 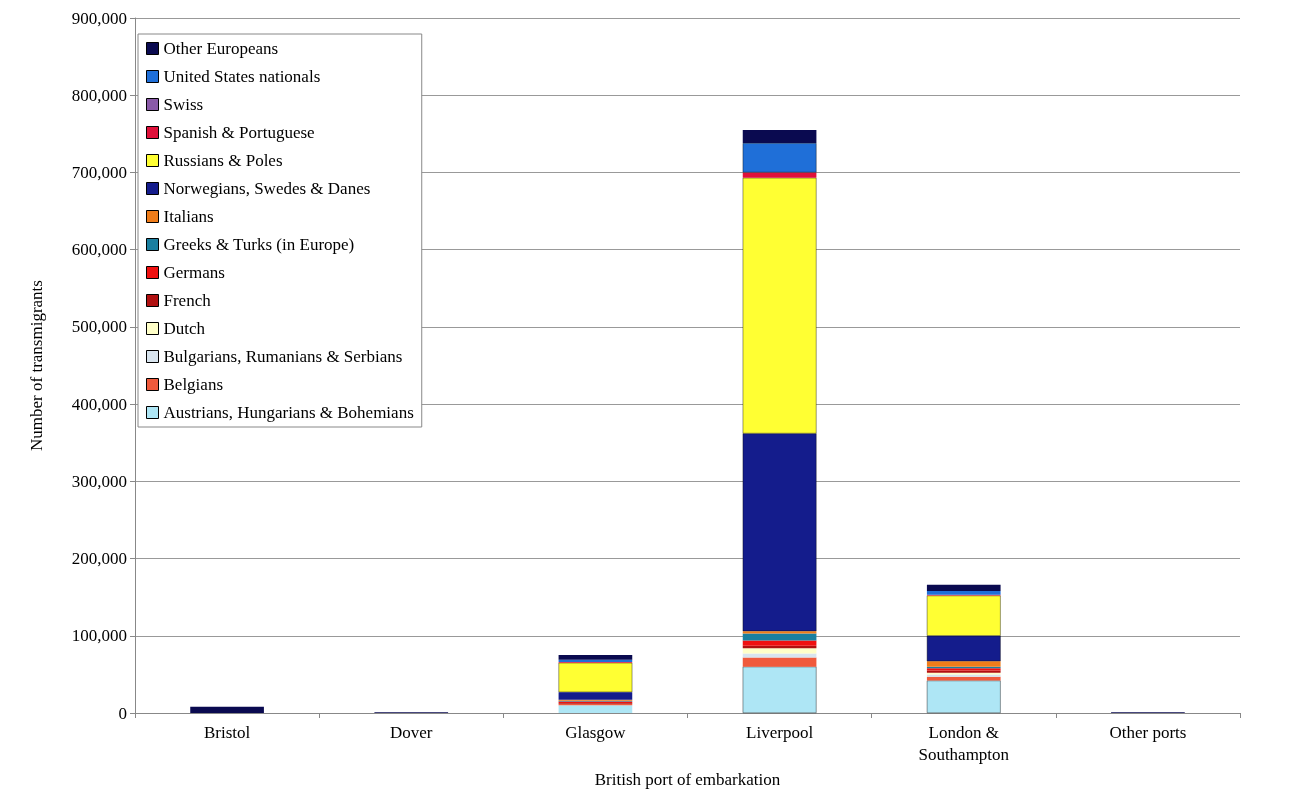 What do you see at coordinates (687, 779) in the screenshot?
I see `x-axis-title: British port of embarkation` at bounding box center [687, 779].